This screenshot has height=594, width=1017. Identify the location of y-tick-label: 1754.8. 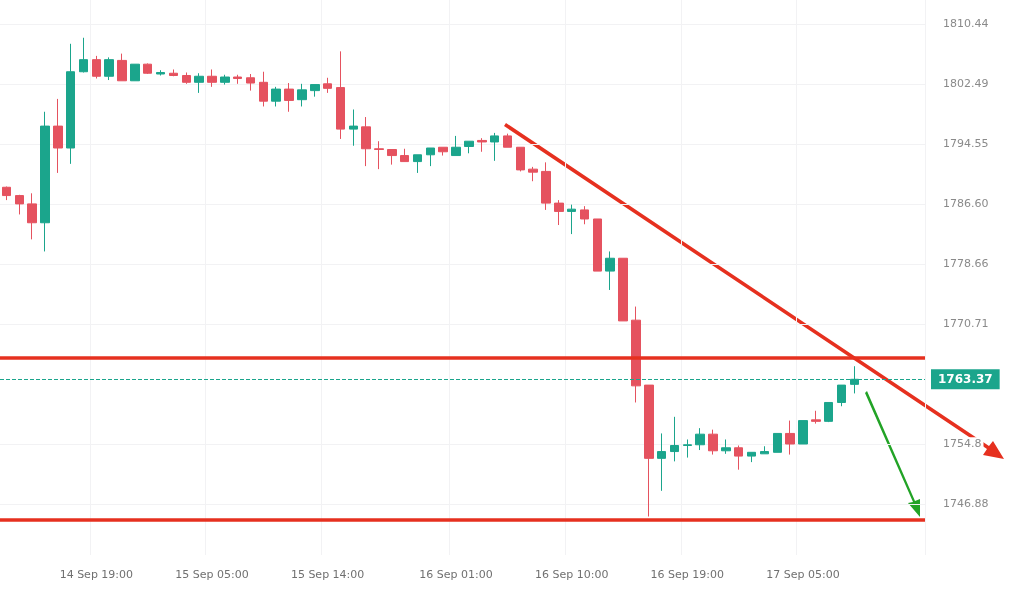
(962, 444).